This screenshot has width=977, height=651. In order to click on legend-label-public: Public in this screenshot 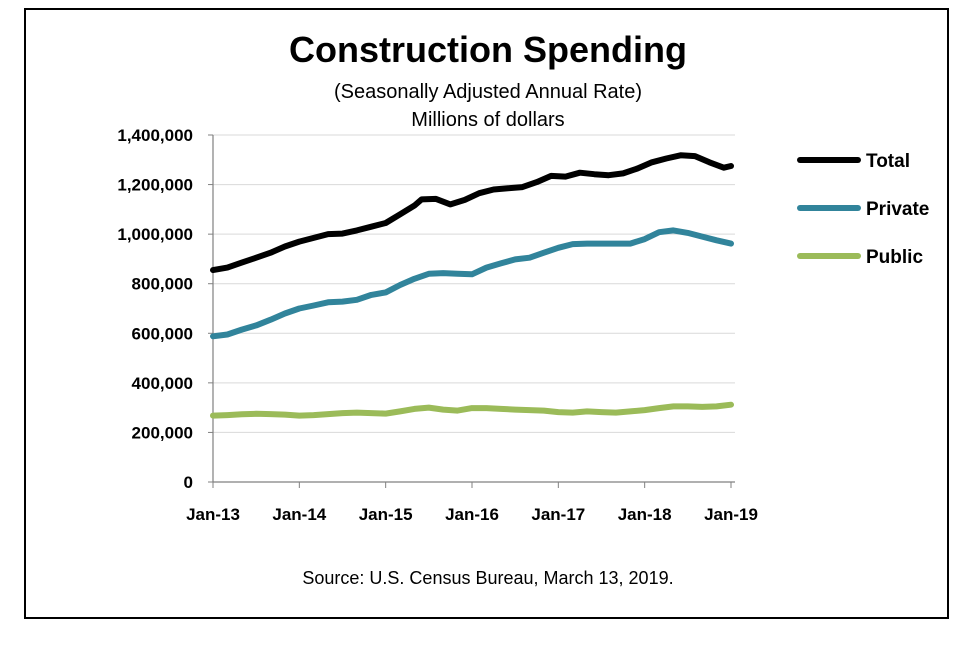, I will do `click(894, 257)`.